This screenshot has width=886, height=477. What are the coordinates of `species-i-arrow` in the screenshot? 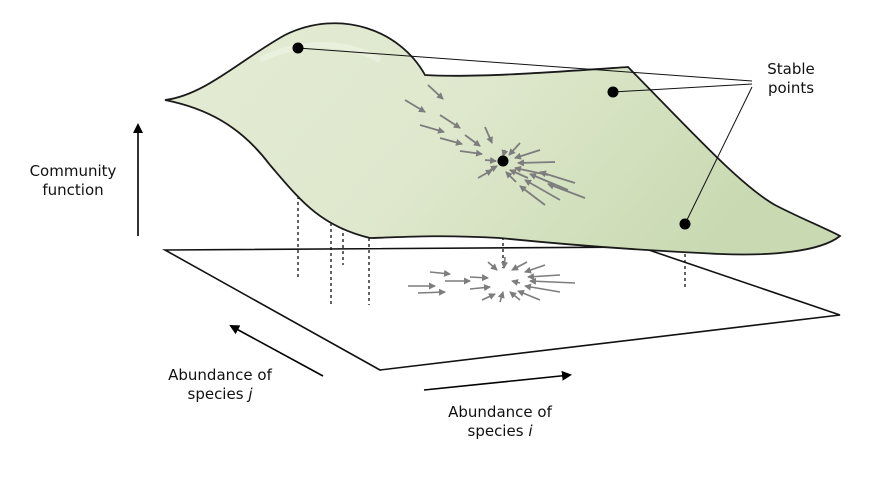 It's located at (497, 380).